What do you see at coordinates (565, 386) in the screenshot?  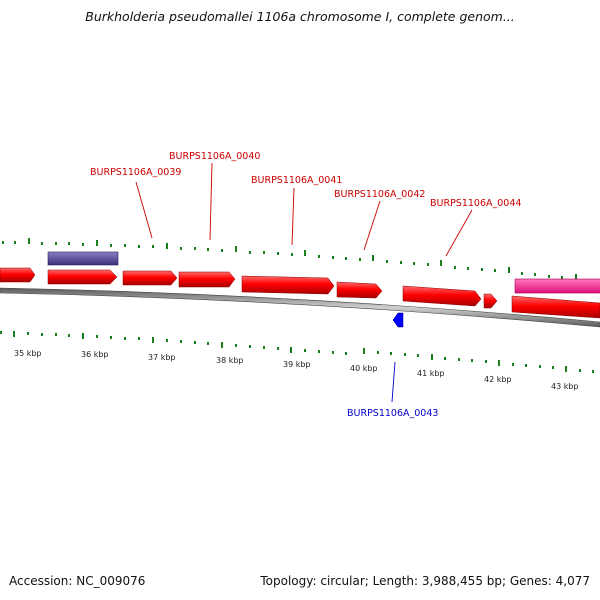 I see `scale-label: 43 kbp` at bounding box center [565, 386].